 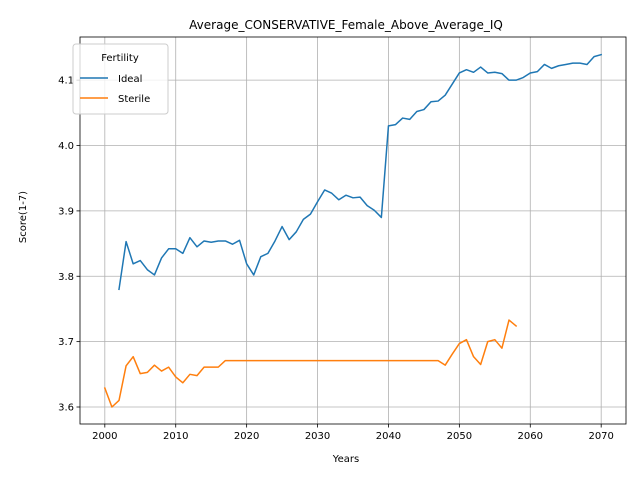 What do you see at coordinates (66, 408) in the screenshot?
I see `y-tick-label: 3.6` at bounding box center [66, 408].